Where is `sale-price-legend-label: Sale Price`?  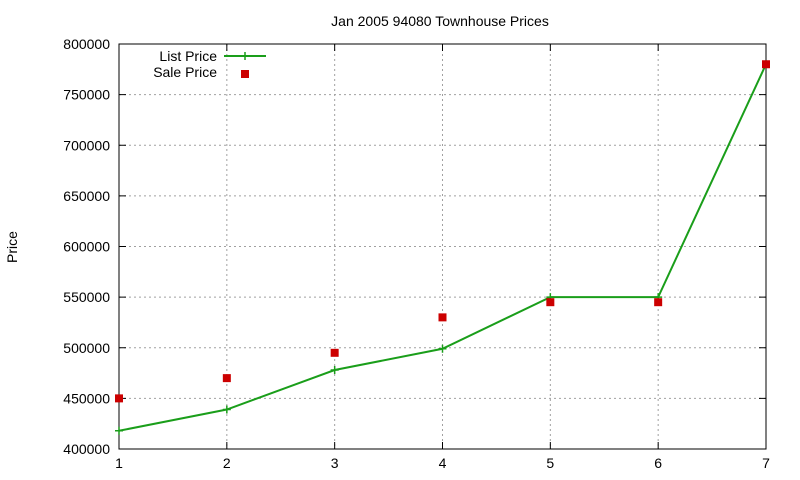
sale-price-legend-label: Sale Price is located at coordinates (185, 72).